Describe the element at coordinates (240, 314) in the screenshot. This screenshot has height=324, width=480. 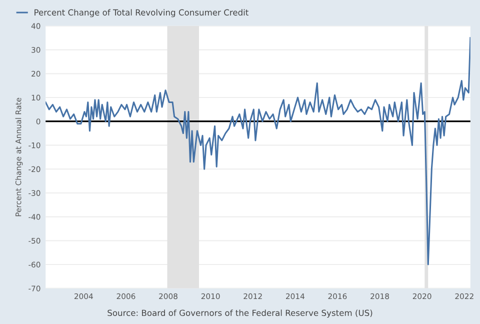
I see `source-note: Source: Board of Governors of the Federal Reserve System (US)` at that location.